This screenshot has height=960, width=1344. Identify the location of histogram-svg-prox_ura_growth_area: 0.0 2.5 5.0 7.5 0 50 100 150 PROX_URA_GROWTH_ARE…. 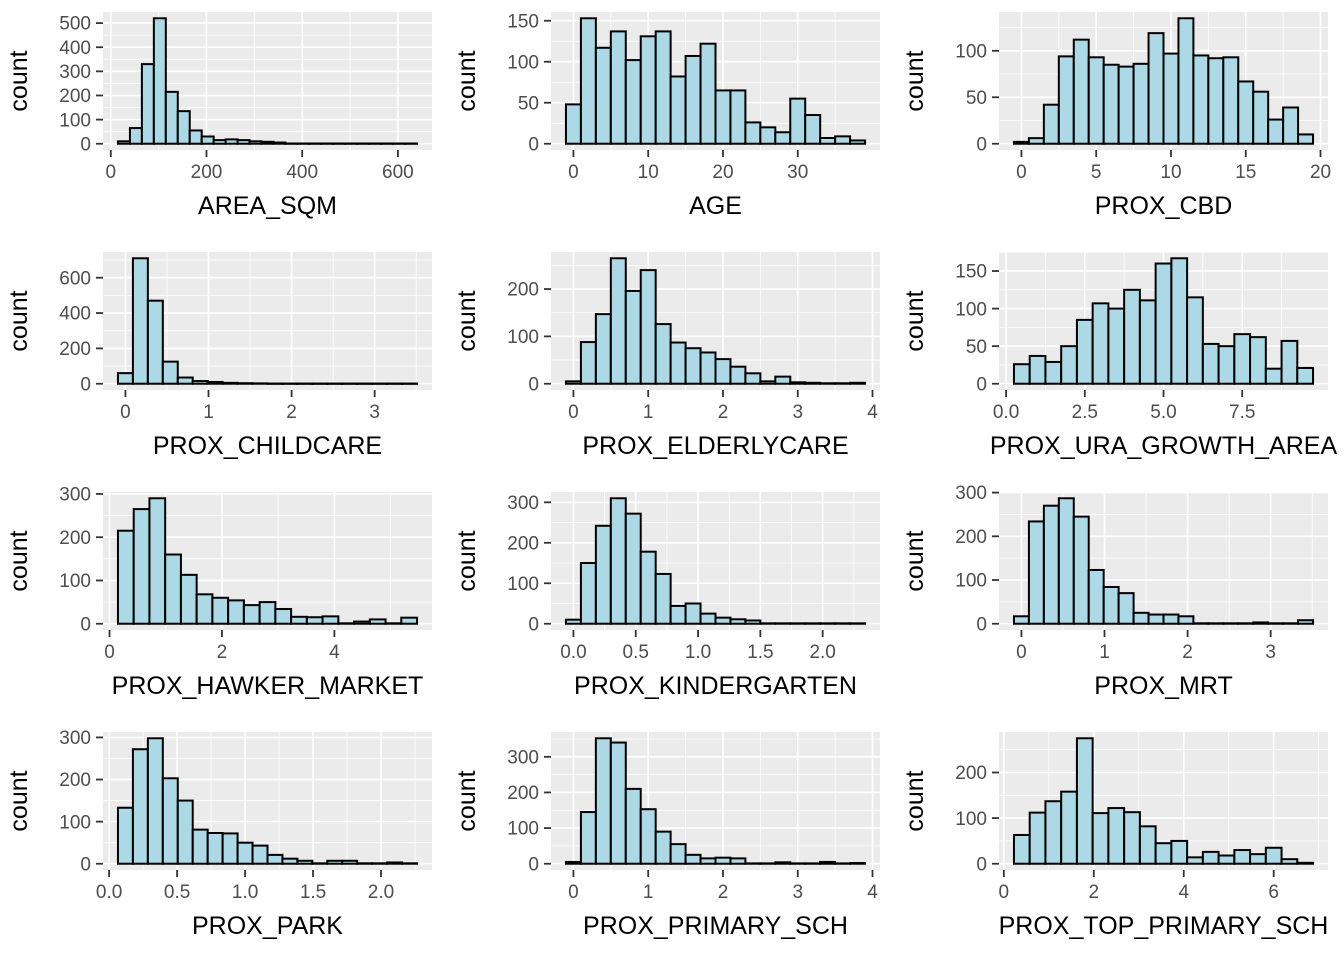
(1119, 355).